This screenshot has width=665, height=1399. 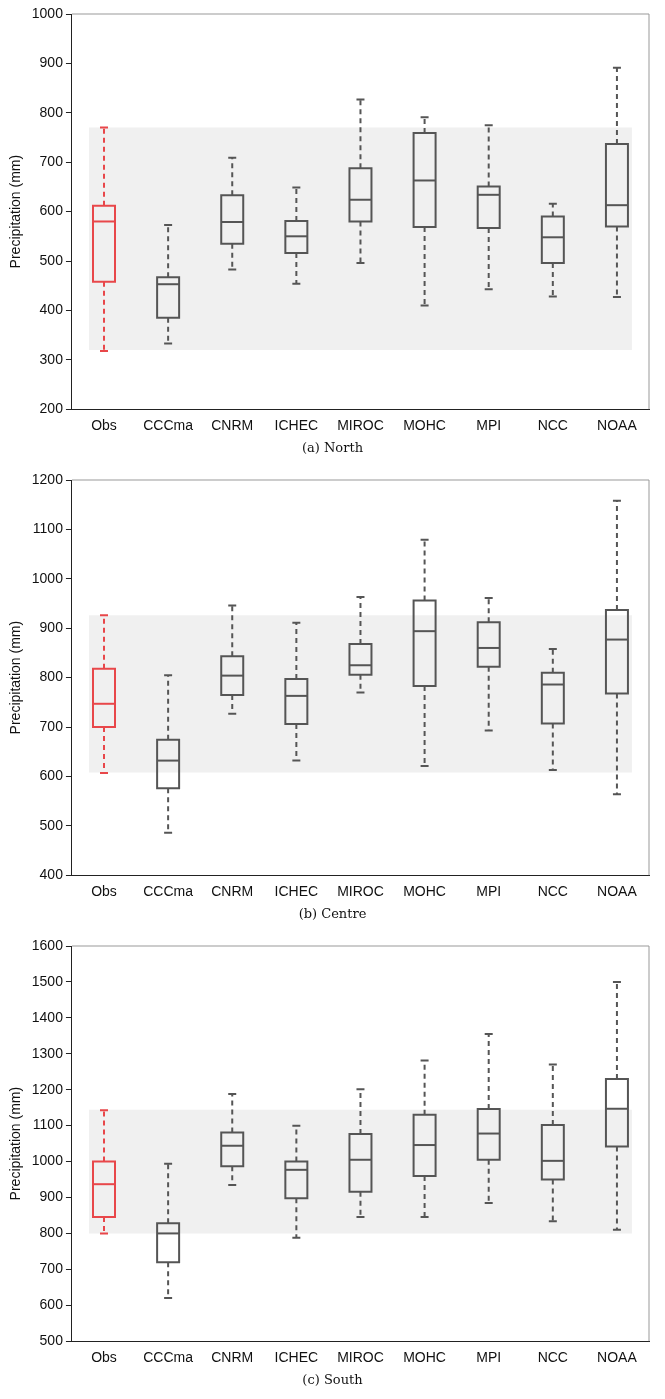 What do you see at coordinates (47, 980) in the screenshot?
I see `y-tick-label: 1500` at bounding box center [47, 980].